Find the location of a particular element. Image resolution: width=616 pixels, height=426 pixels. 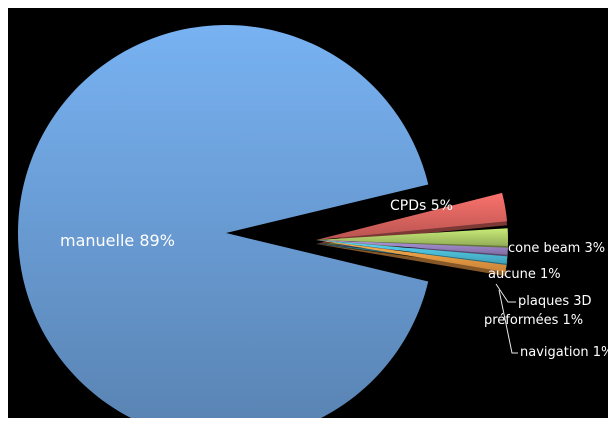

leader-plaques-3d is located at coordinates (505, 293).